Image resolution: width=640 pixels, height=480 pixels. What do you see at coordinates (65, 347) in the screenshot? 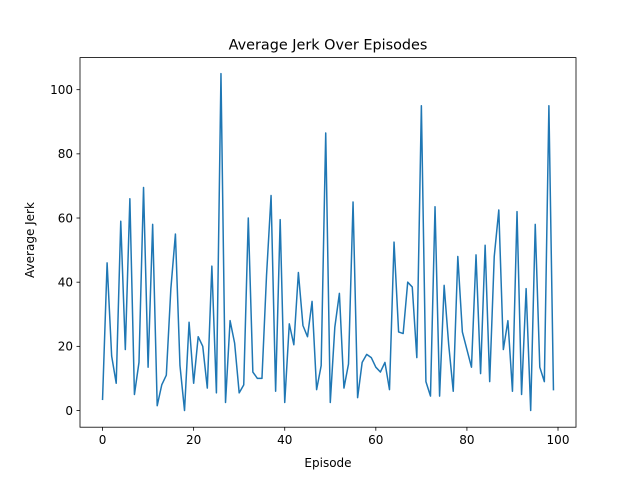
I see `y-tick-label: 20` at bounding box center [65, 347].